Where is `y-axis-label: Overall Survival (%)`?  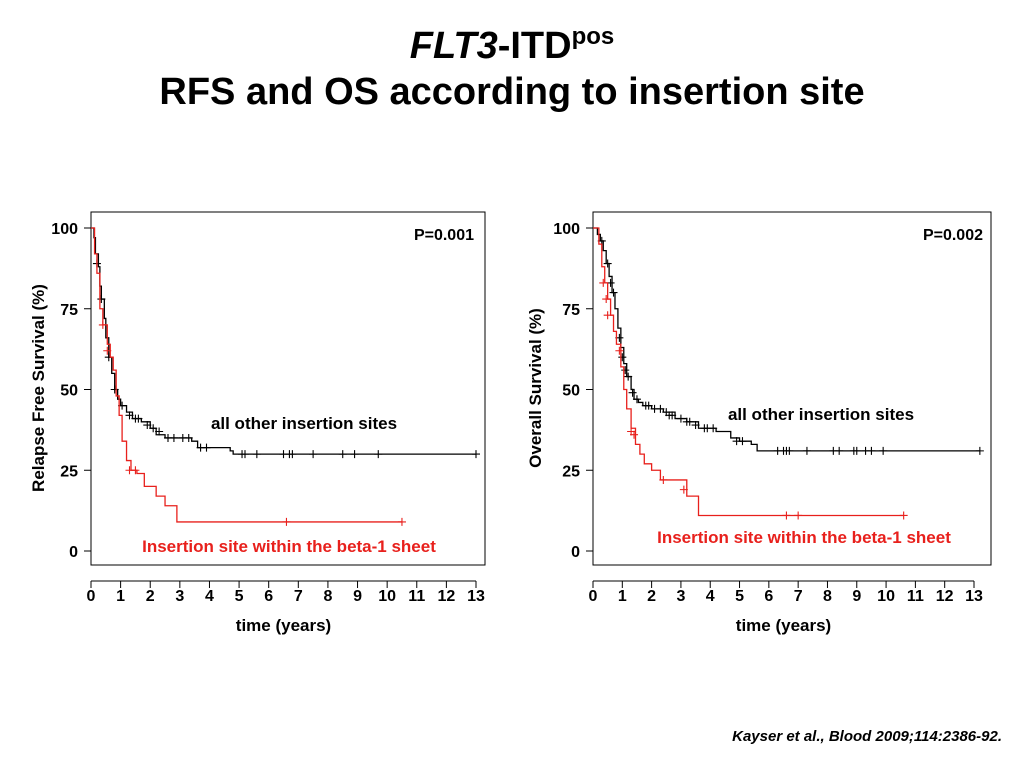 y-axis-label: Overall Survival (%) is located at coordinates (535, 388).